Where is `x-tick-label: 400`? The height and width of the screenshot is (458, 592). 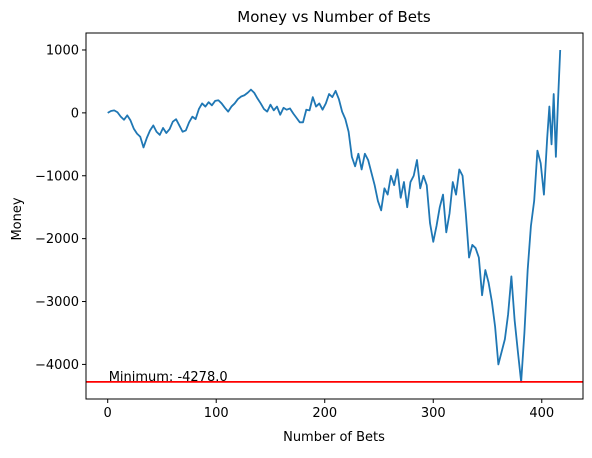
x-tick-label: 400 is located at coordinates (541, 413).